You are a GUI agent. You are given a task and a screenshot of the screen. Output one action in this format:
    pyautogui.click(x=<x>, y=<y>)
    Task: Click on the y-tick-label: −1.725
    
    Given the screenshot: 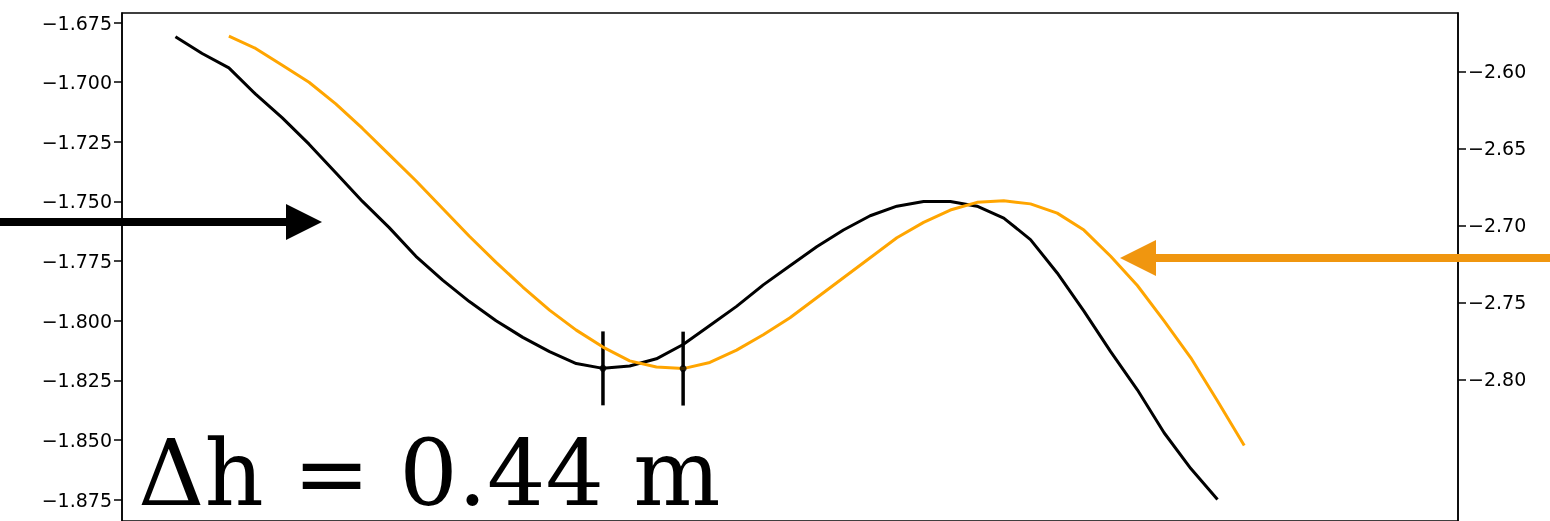 What is the action you would take?
    pyautogui.click(x=76, y=141)
    